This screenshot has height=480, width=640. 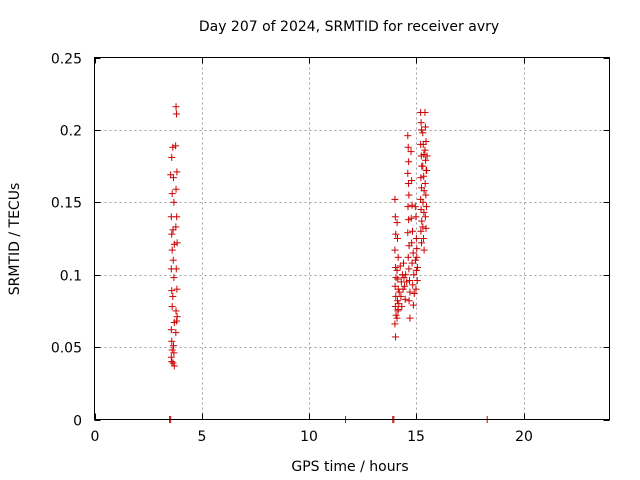 What do you see at coordinates (202, 437) in the screenshot?
I see `x-tick-label: 5` at bounding box center [202, 437].